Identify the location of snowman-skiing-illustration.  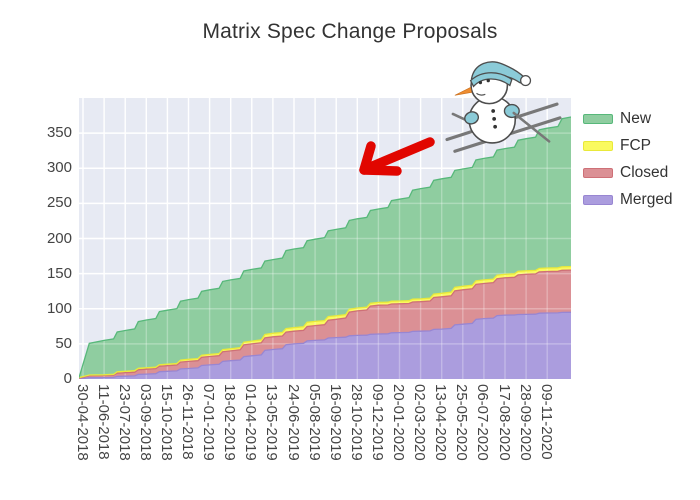
(503, 107).